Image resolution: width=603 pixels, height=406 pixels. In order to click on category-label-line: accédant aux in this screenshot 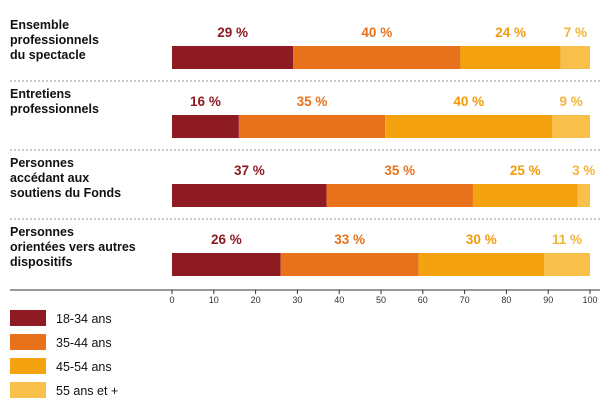, I will do `click(49, 178)`.